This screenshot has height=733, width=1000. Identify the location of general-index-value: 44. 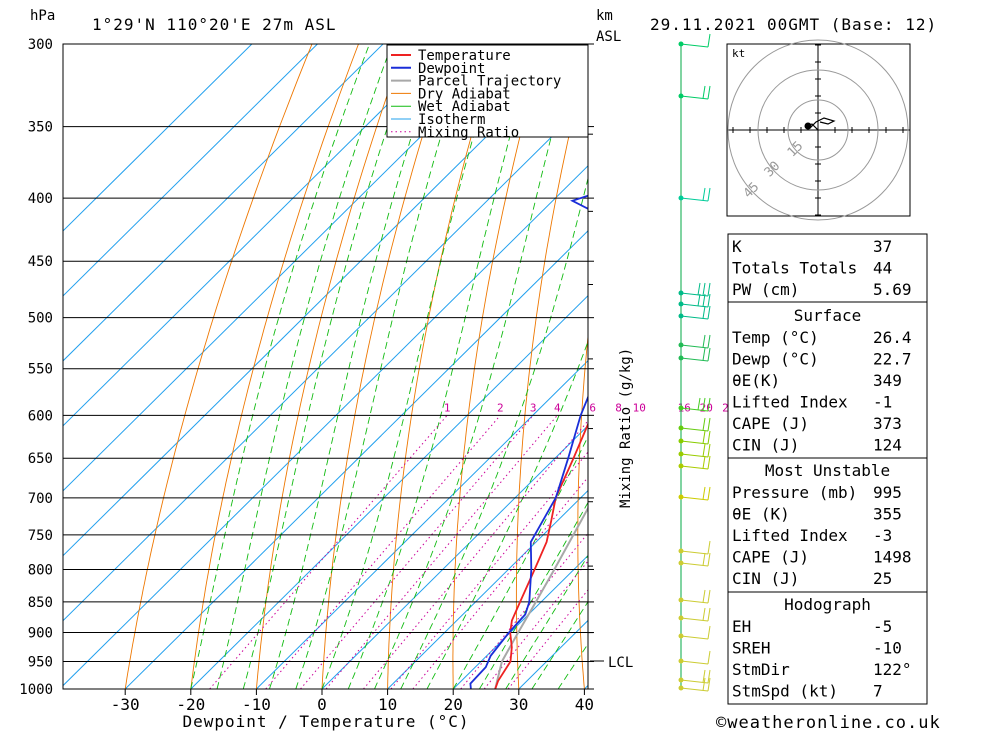
(882, 268).